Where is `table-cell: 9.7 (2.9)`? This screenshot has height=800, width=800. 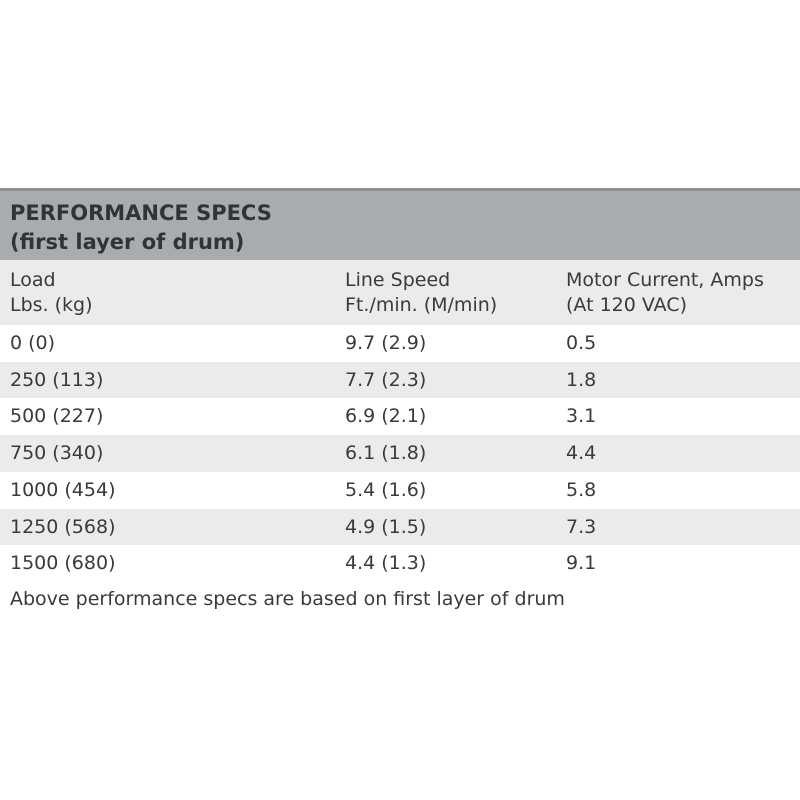 table-cell: 9.7 (2.9) is located at coordinates (386, 343).